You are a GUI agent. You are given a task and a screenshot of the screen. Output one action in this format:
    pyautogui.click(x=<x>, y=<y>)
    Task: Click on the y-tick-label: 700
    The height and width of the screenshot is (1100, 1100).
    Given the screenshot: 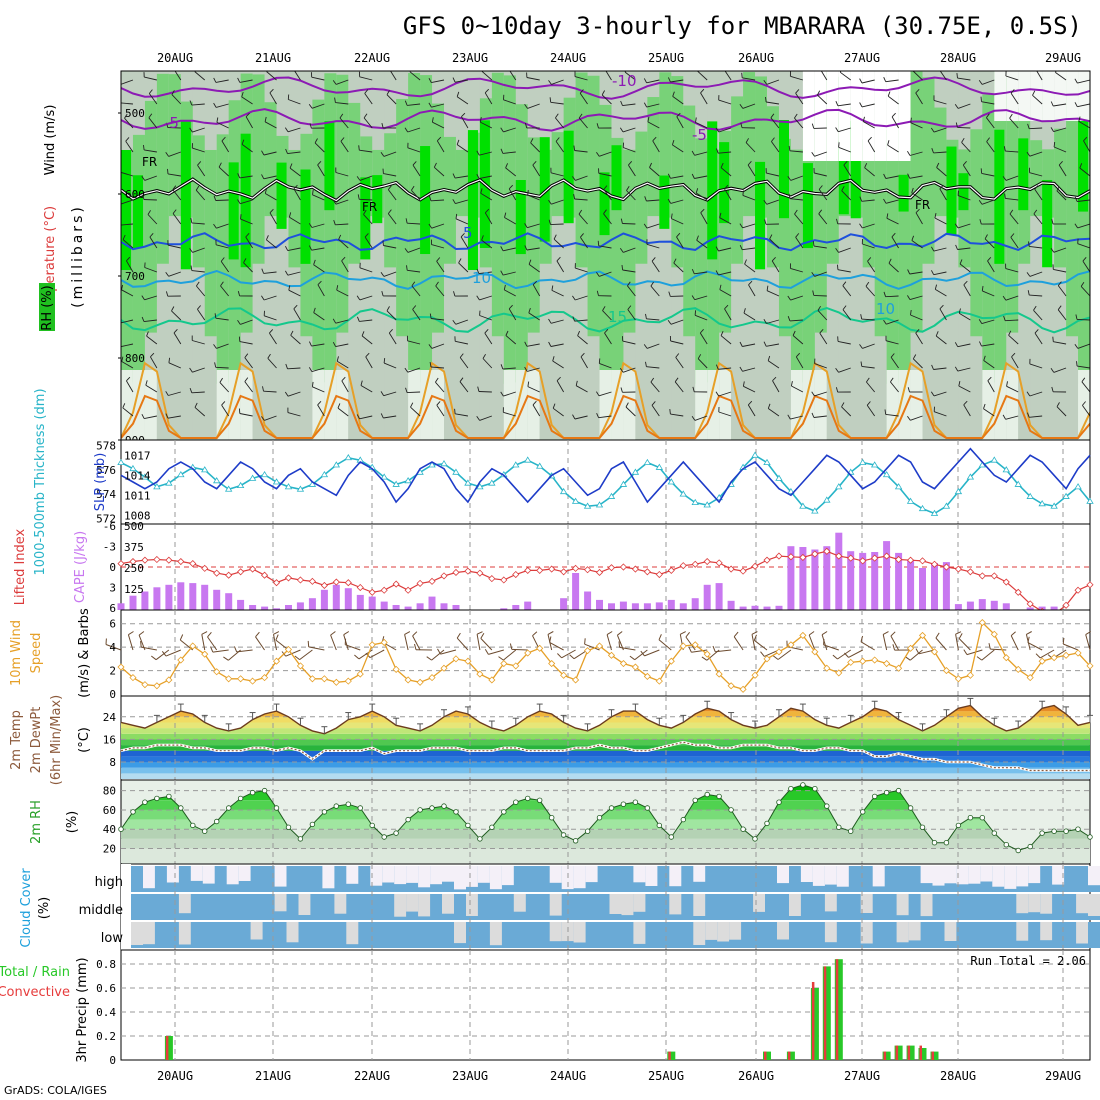 What is the action you would take?
    pyautogui.click(x=135, y=276)
    